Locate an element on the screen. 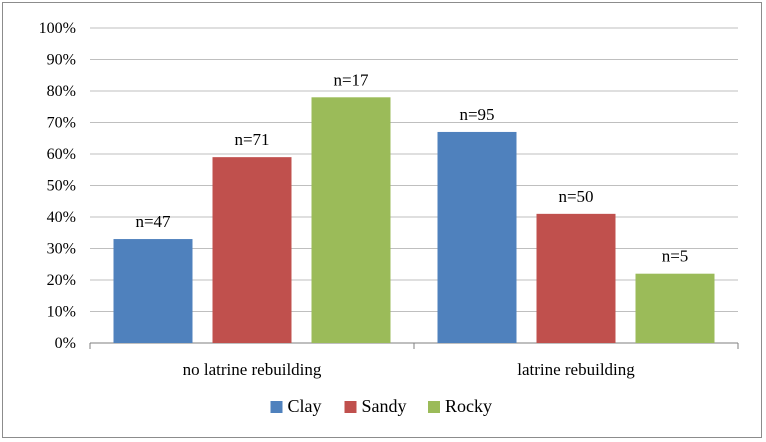 Image resolution: width=766 pixels, height=442 pixels. y-tick-label: 30% is located at coordinates (61, 249).